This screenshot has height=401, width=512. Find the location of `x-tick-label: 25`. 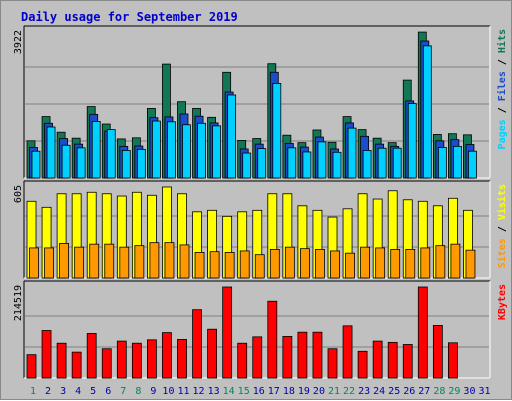

x-tick-label: 25 is located at coordinates (394, 391).